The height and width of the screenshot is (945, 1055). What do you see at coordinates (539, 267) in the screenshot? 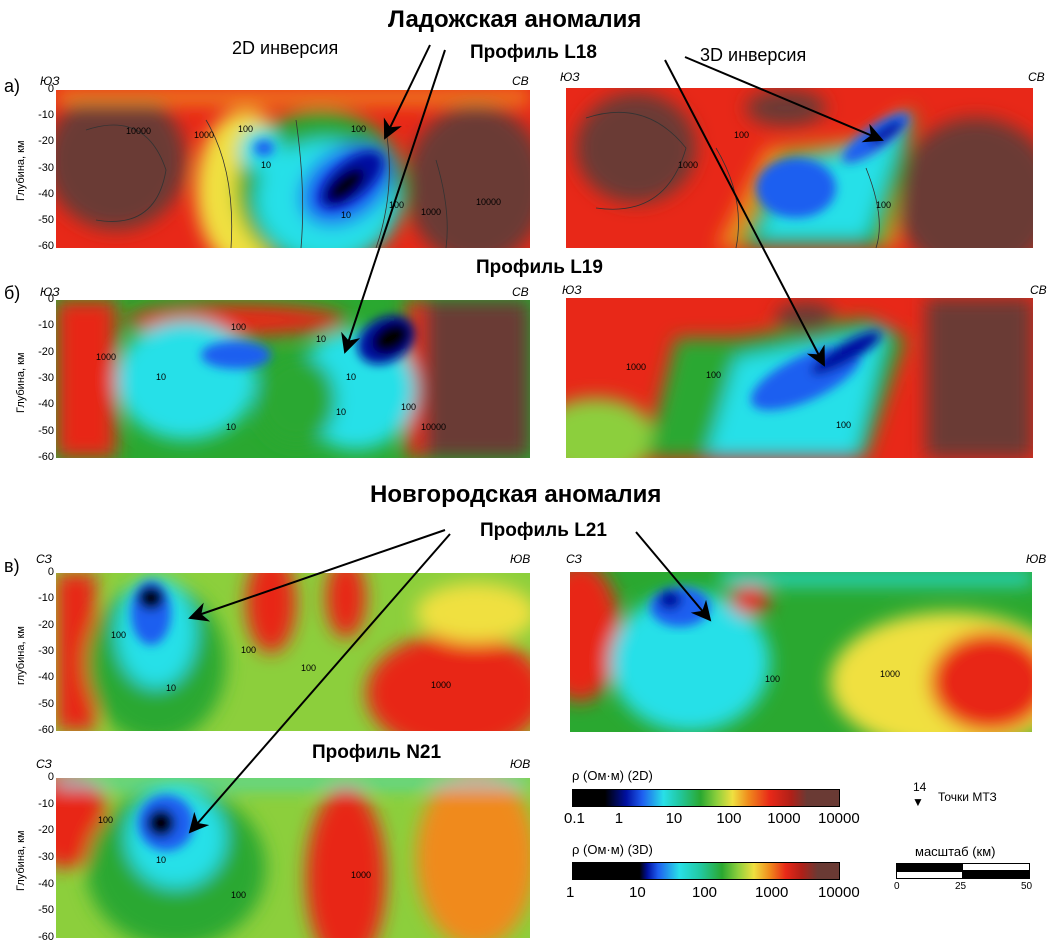
I see `title-profile-l19: Профиль L19` at bounding box center [539, 267].